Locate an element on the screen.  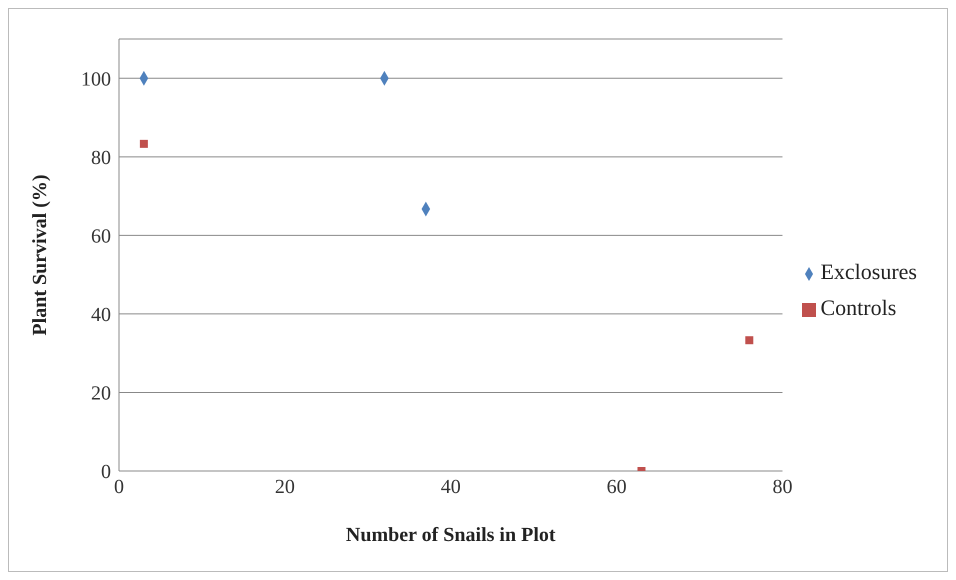
x-axis-title: Number of Snails in Plot is located at coordinates (451, 535).